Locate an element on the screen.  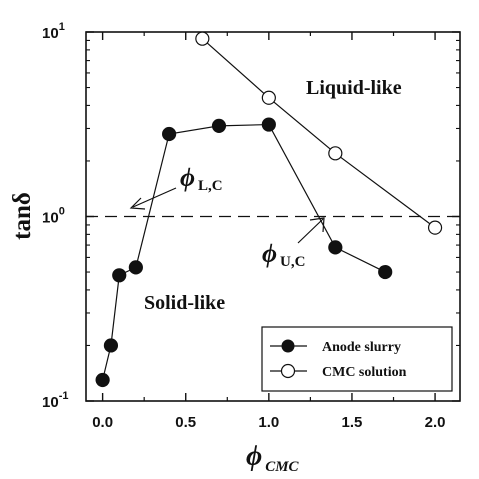
legend: Anode slurry CMC solution is located at coordinates (357, 359).